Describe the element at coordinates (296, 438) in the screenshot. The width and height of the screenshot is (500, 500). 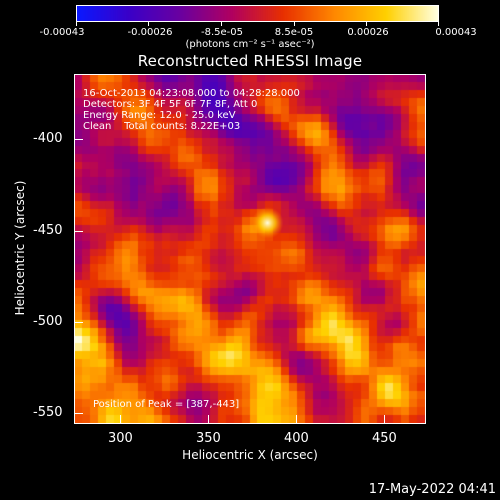
I see `x-tick-label: 400` at that location.